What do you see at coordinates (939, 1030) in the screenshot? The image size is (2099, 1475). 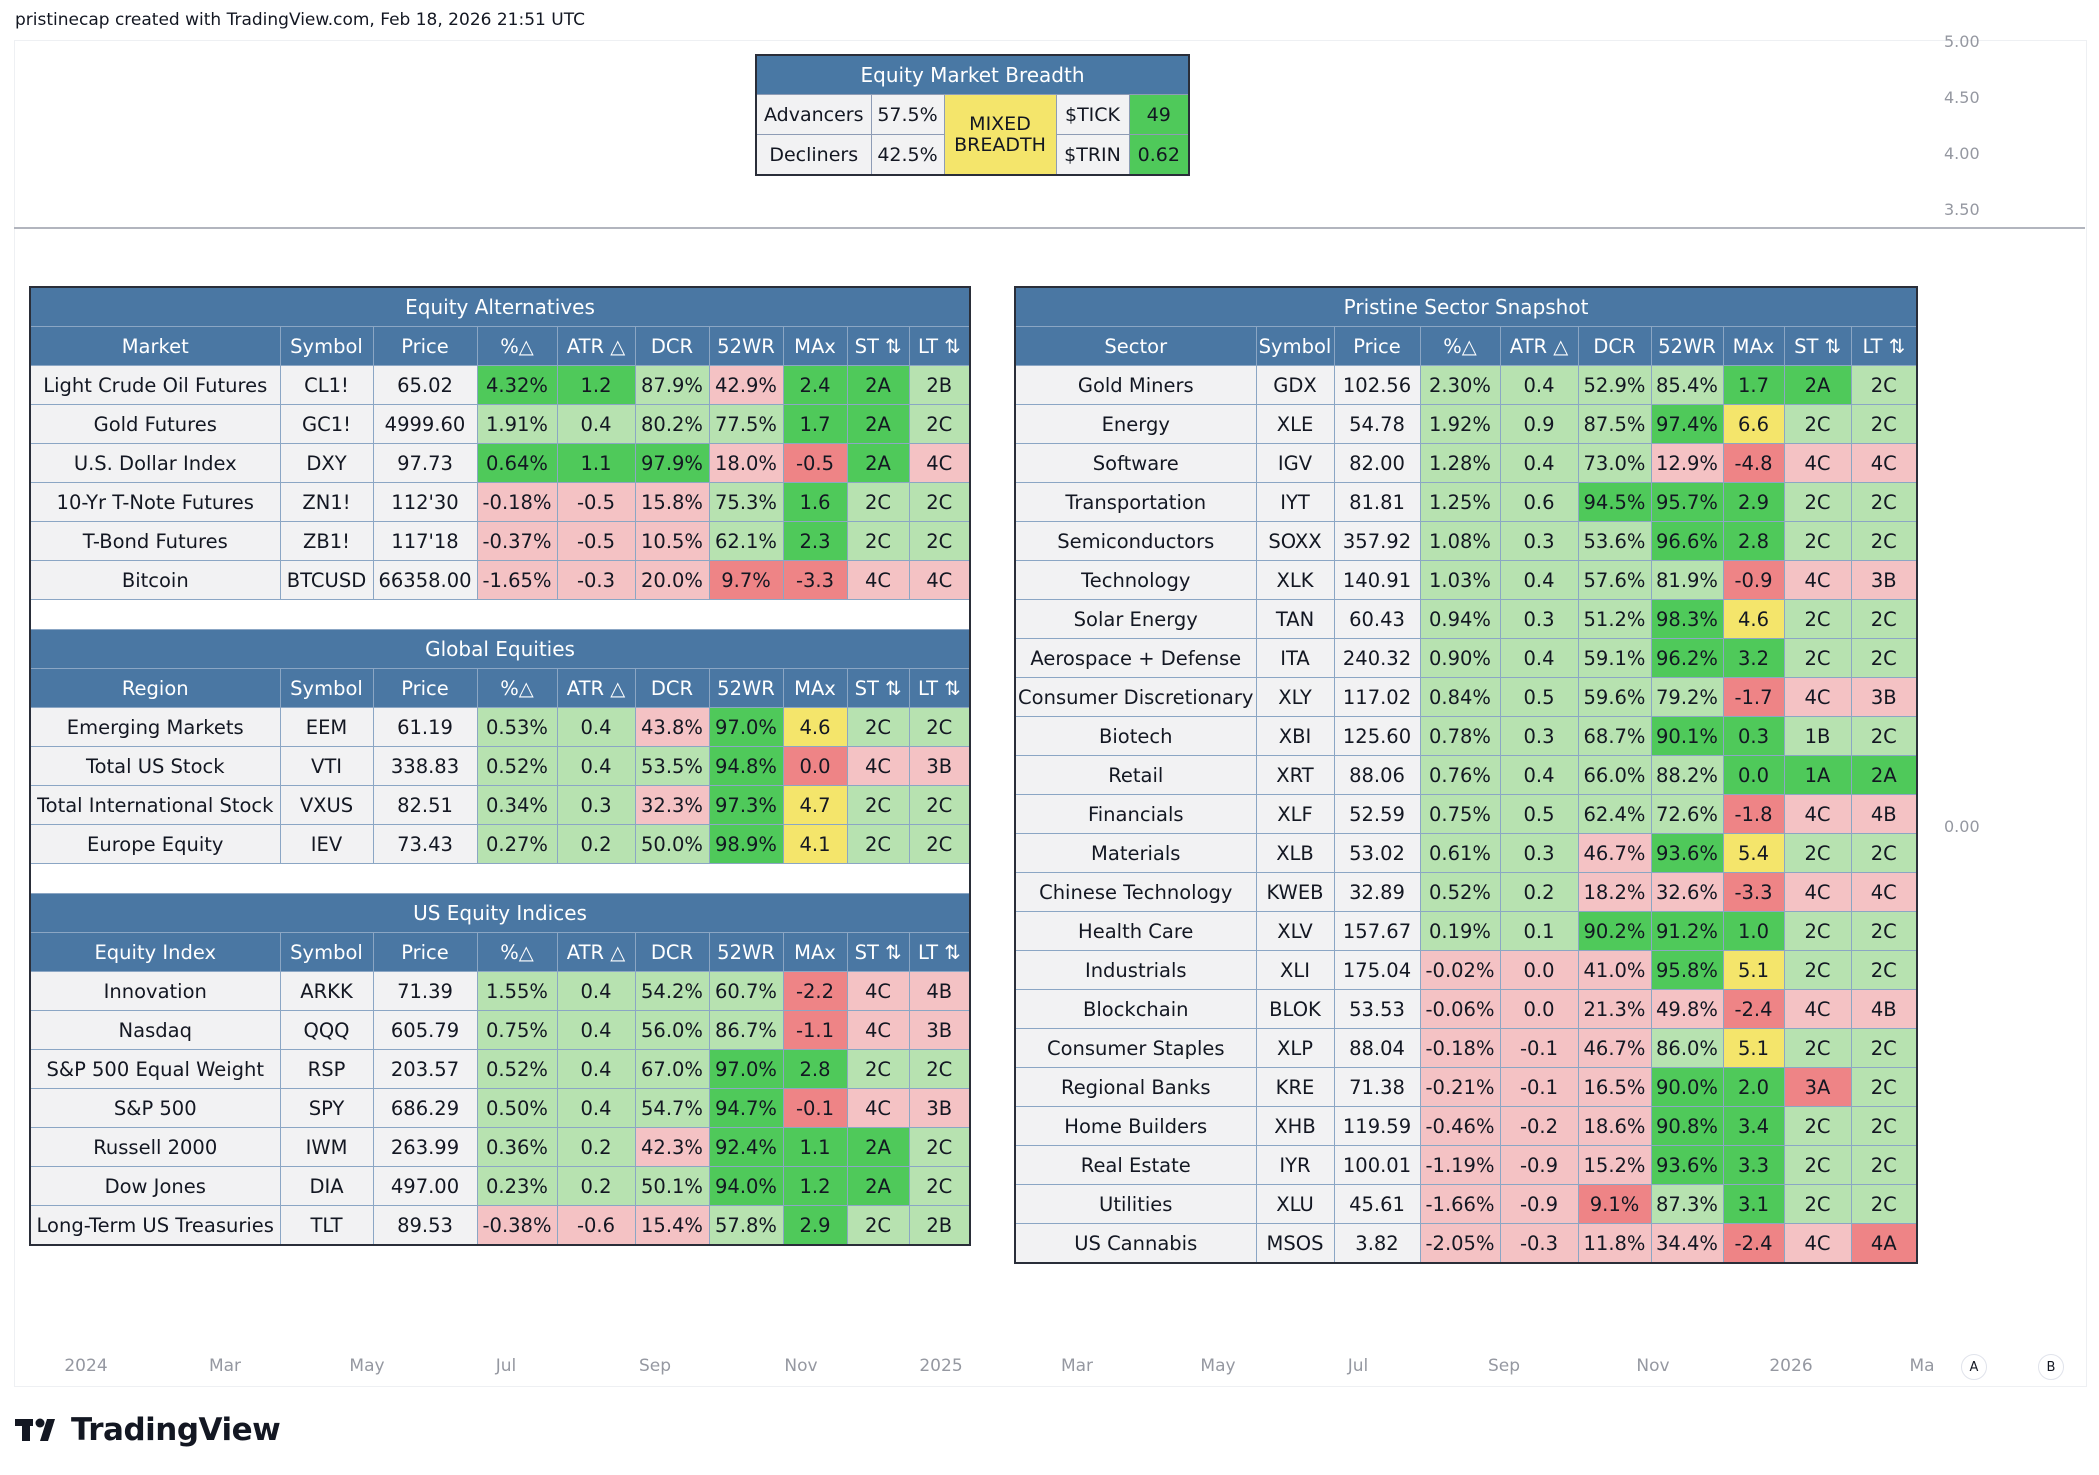 I see `cell-lt: 3B` at bounding box center [939, 1030].